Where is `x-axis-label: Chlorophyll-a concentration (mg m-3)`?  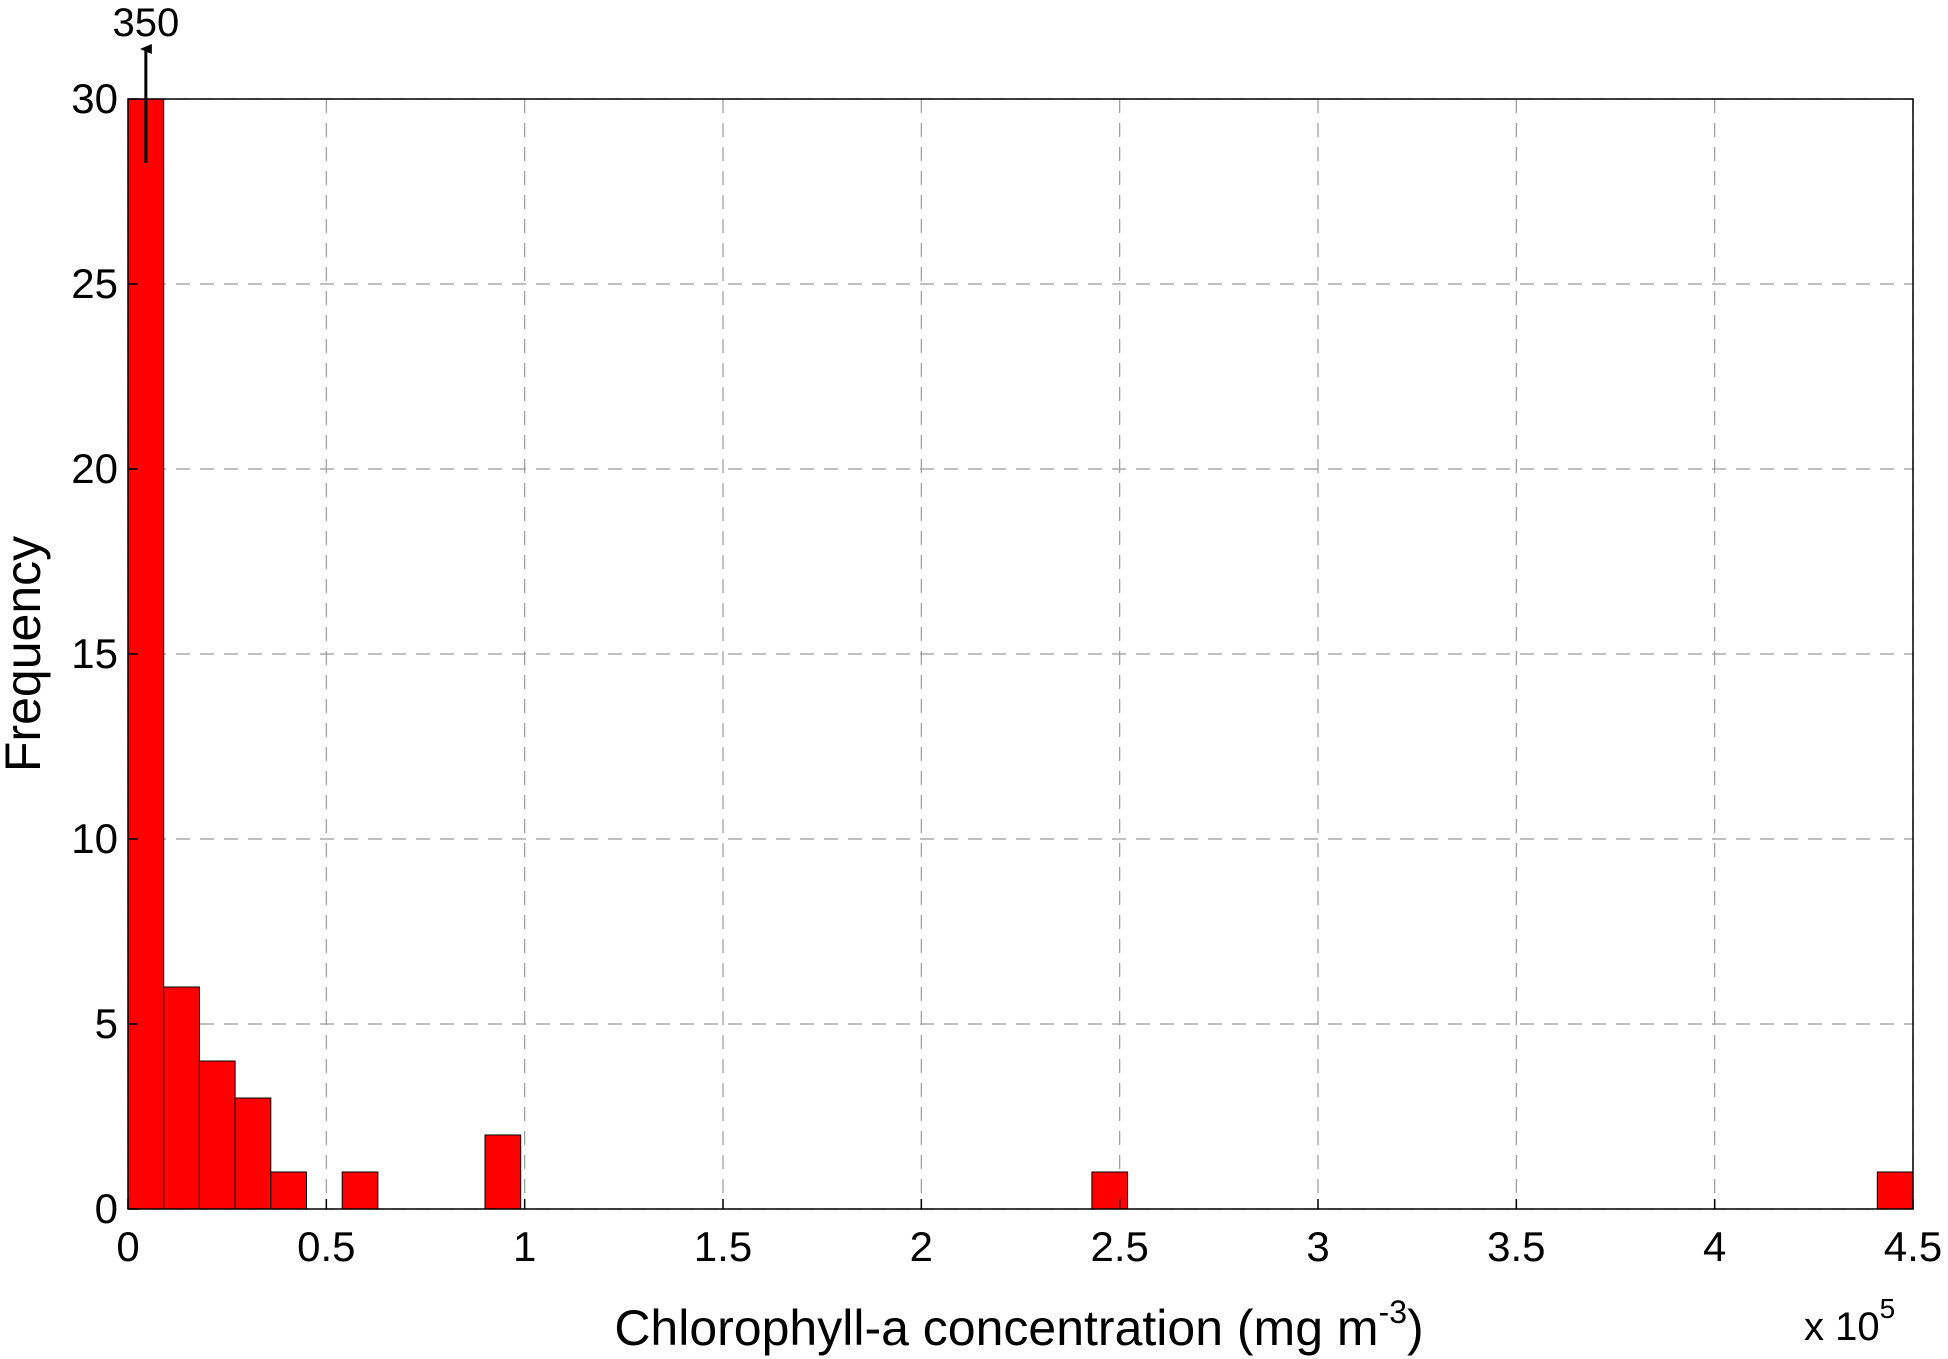
x-axis-label: Chlorophyll-a concentration (mg m-3) is located at coordinates (1018, 1325).